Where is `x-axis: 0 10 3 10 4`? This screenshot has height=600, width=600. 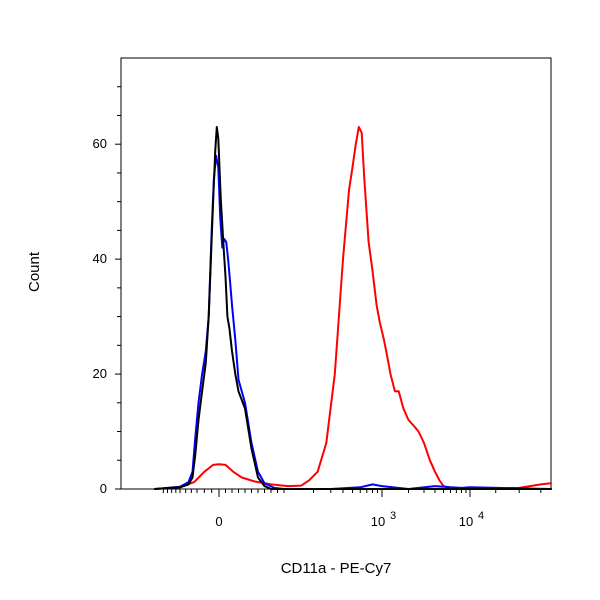
x-axis: 0 10 3 10 4 is located at coordinates (352, 509).